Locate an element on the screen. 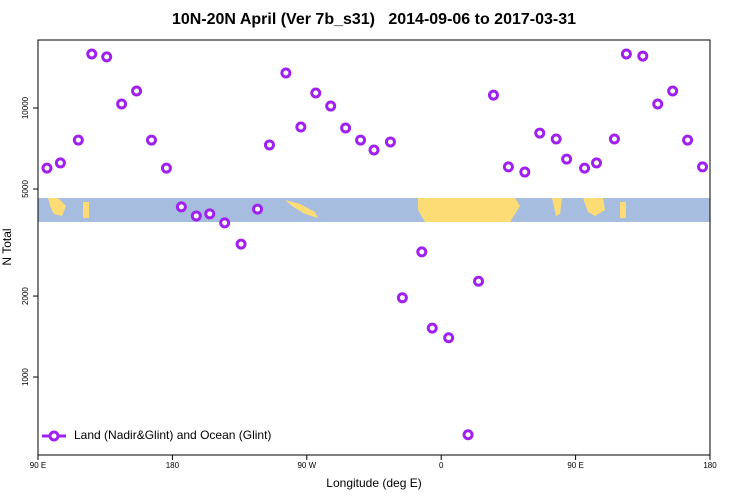 This screenshot has height=500, width=750. y-tick-label: 5000 is located at coordinates (25, 189).